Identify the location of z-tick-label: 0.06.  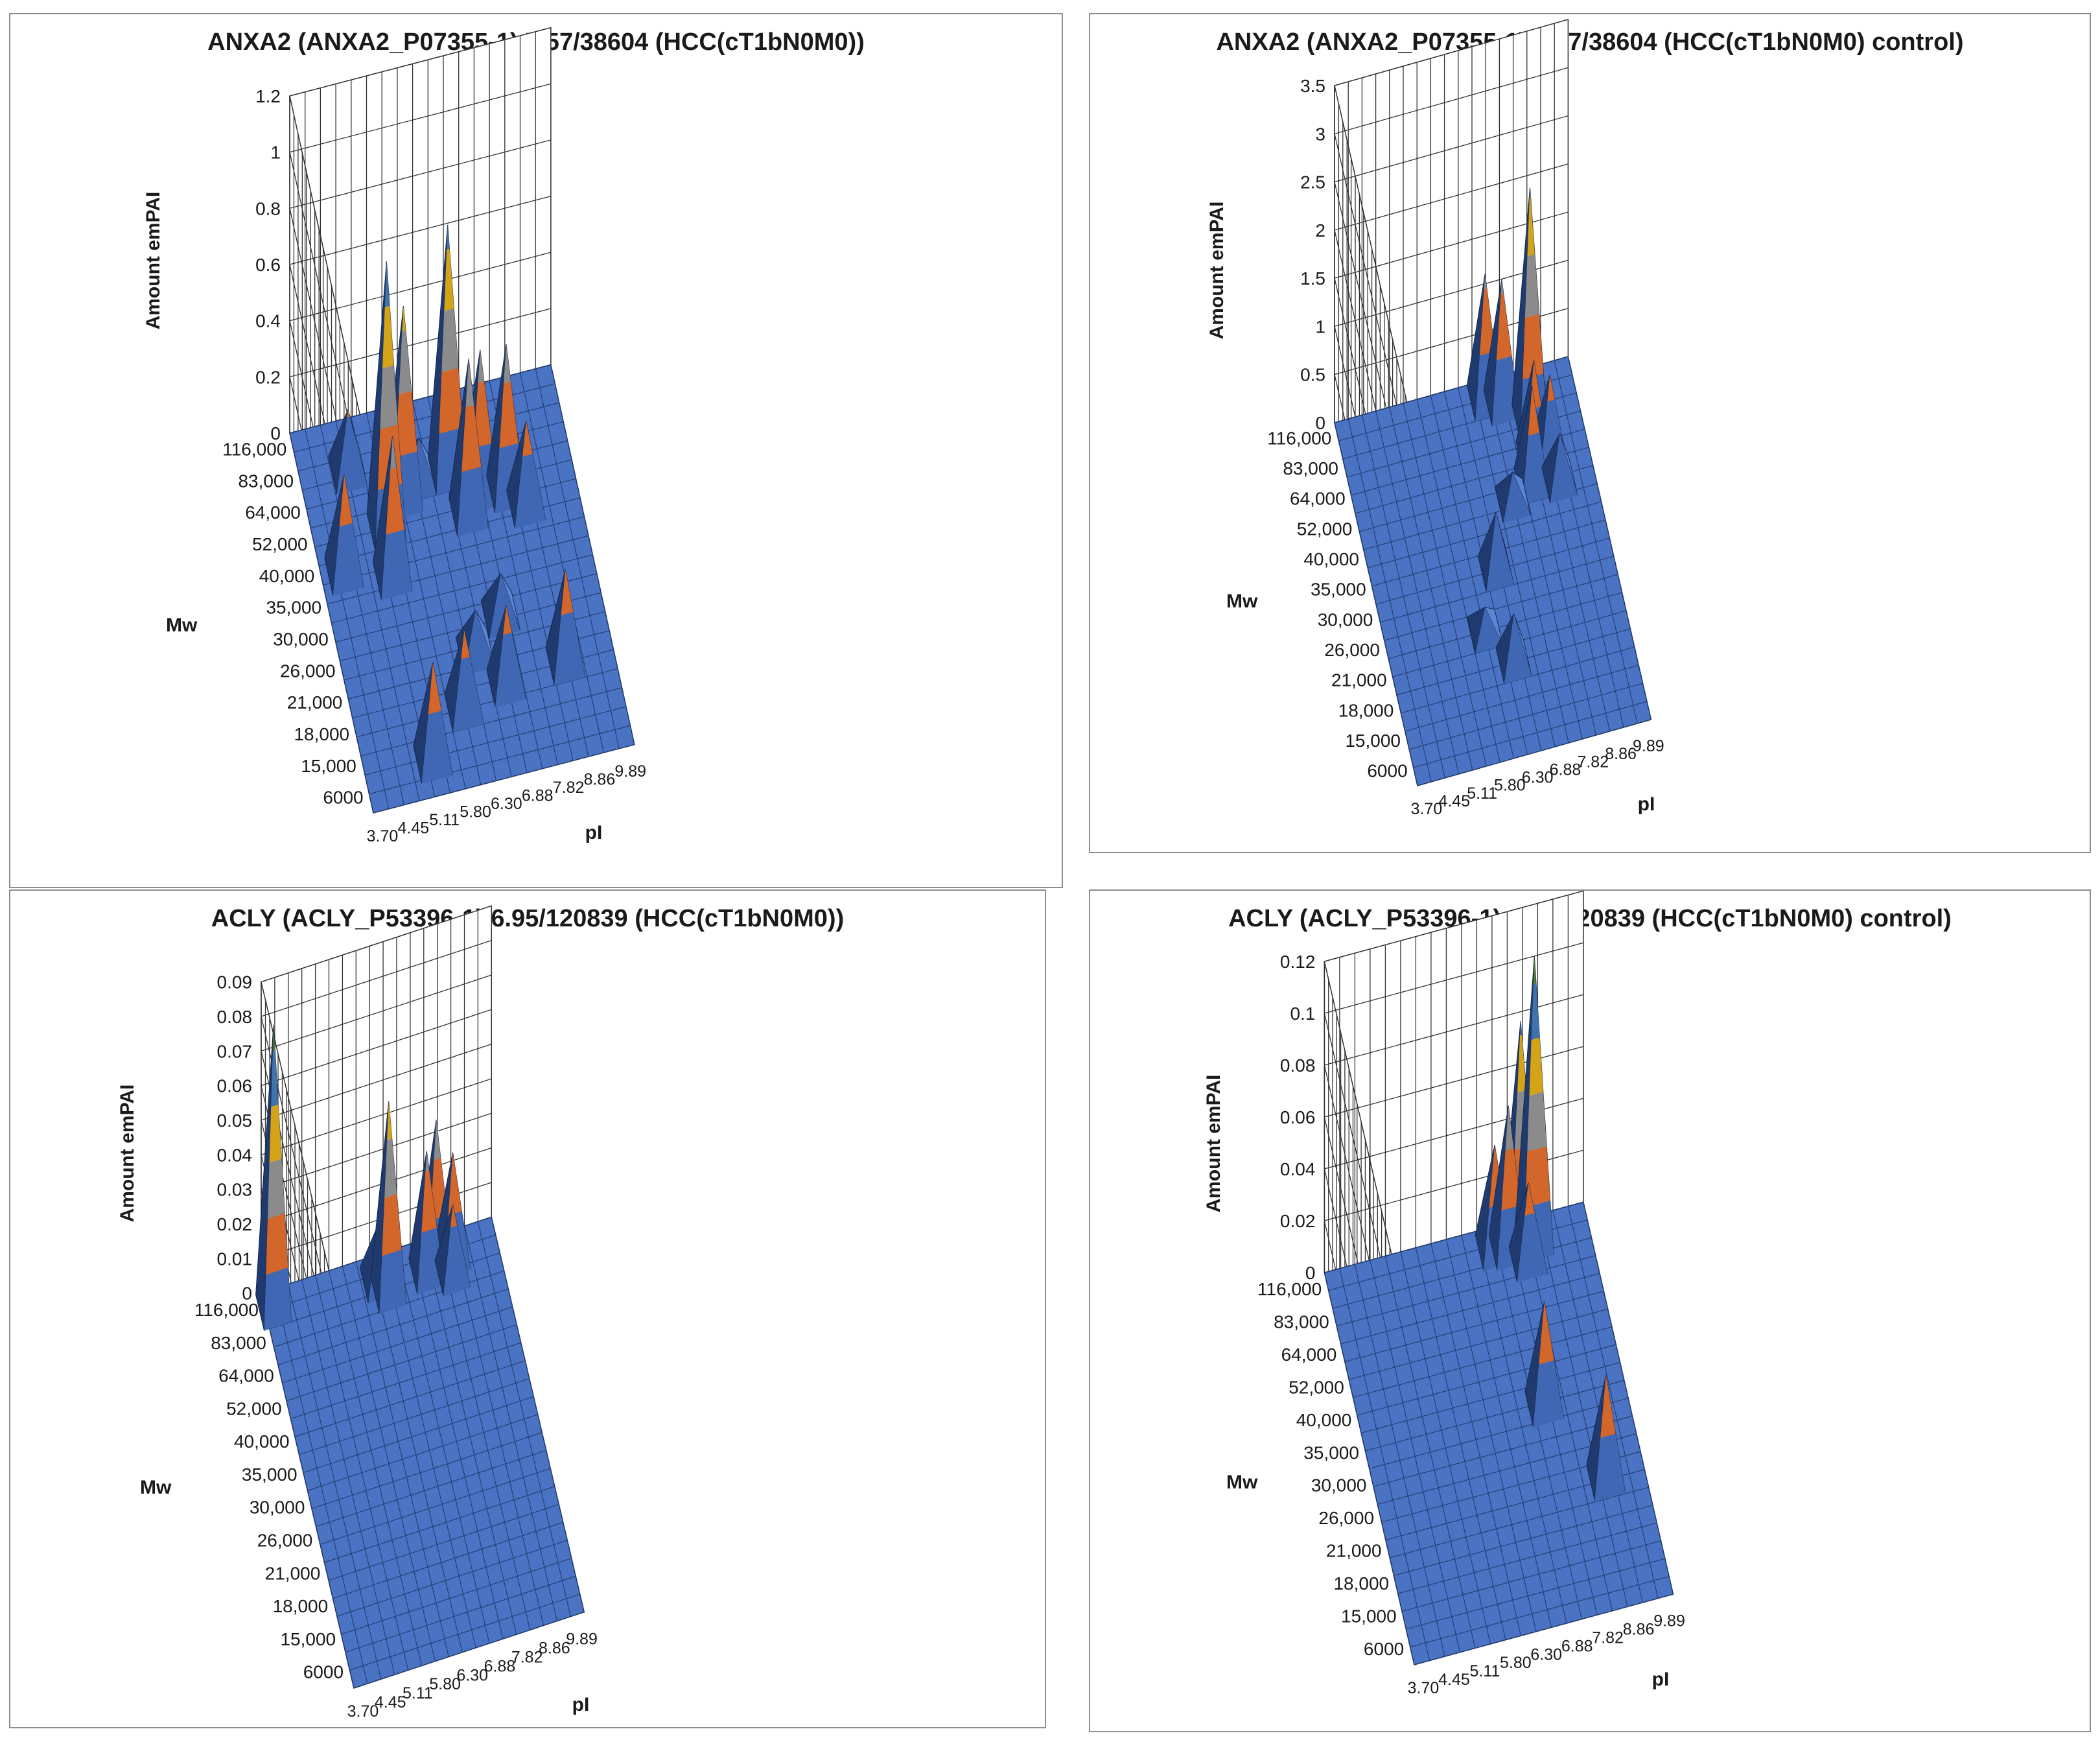
(235, 1086).